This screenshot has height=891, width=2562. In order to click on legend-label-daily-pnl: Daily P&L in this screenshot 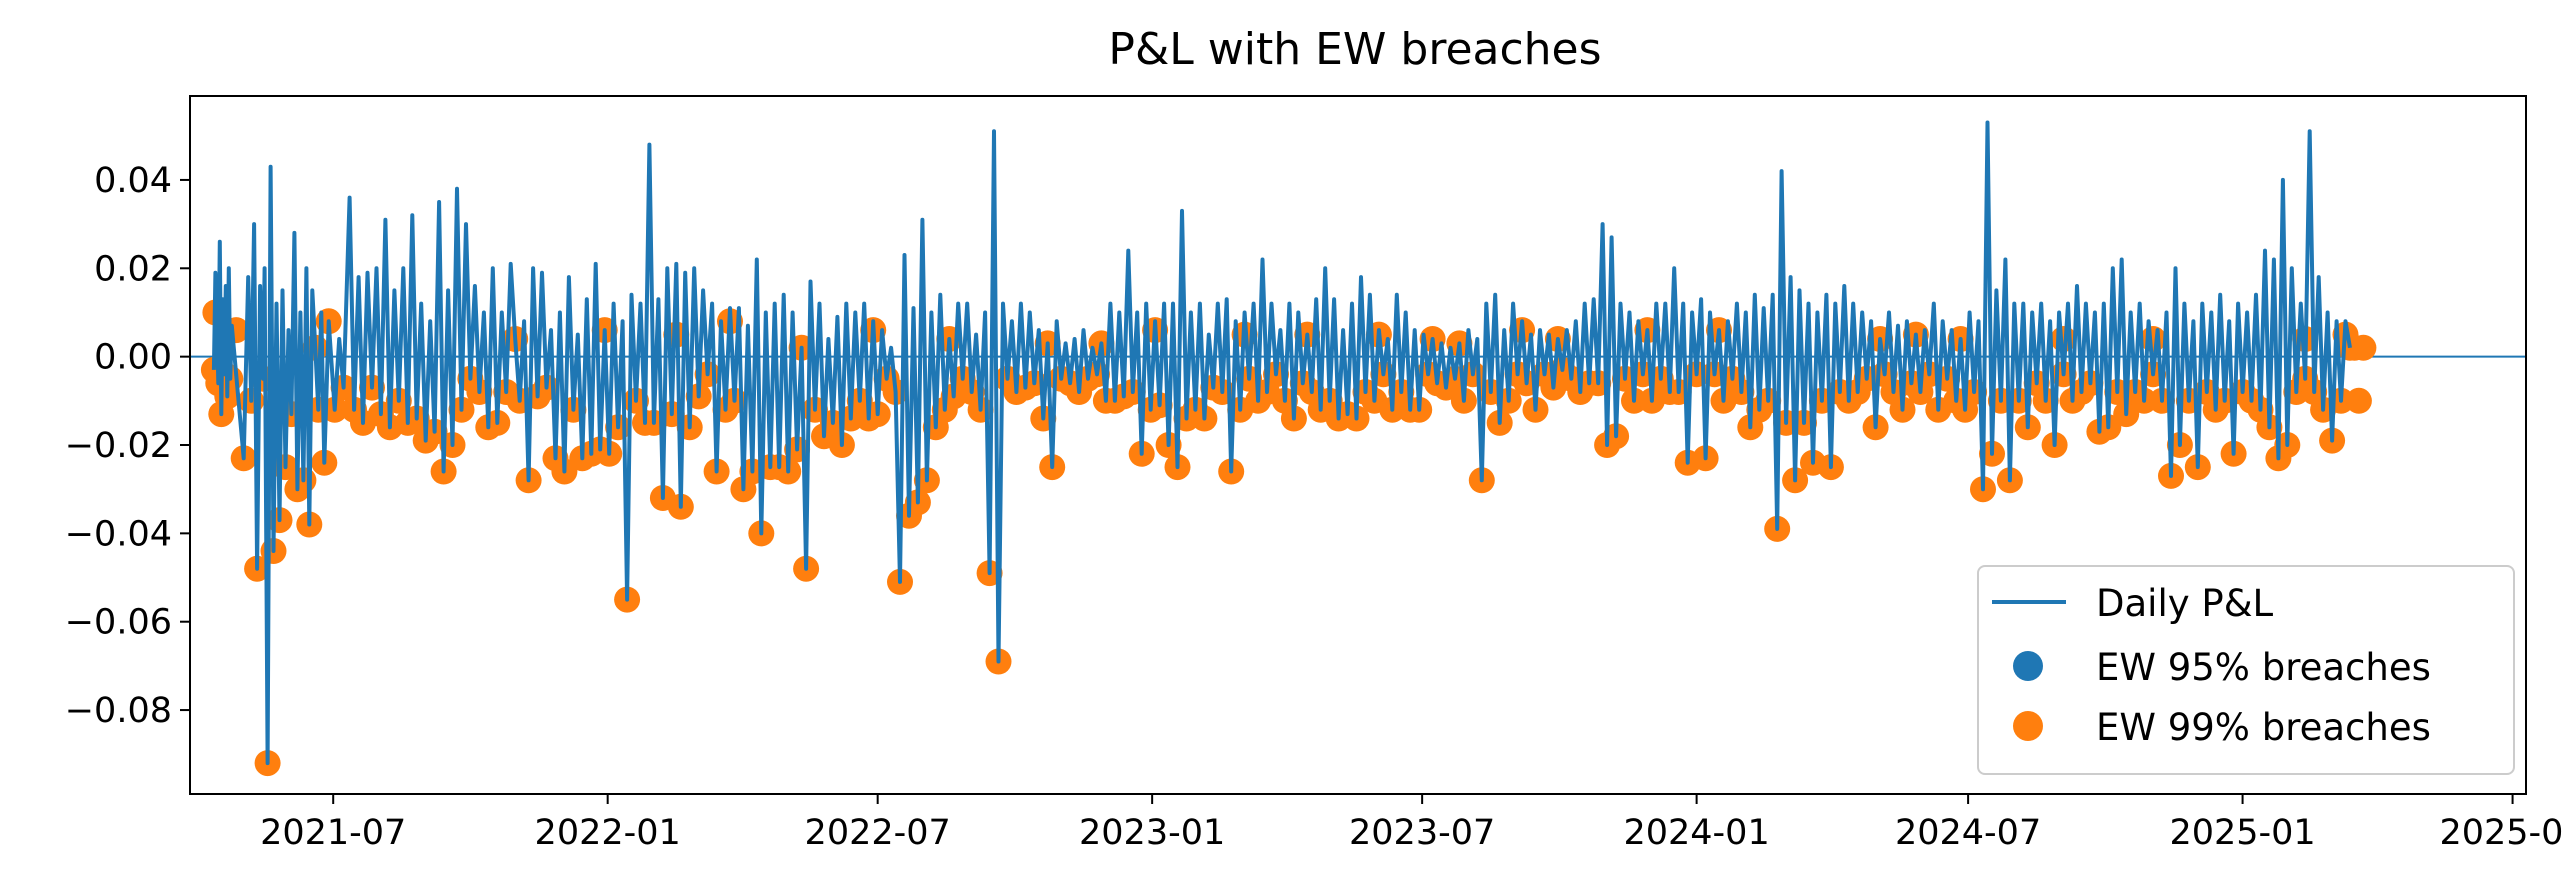, I will do `click(2185, 603)`.